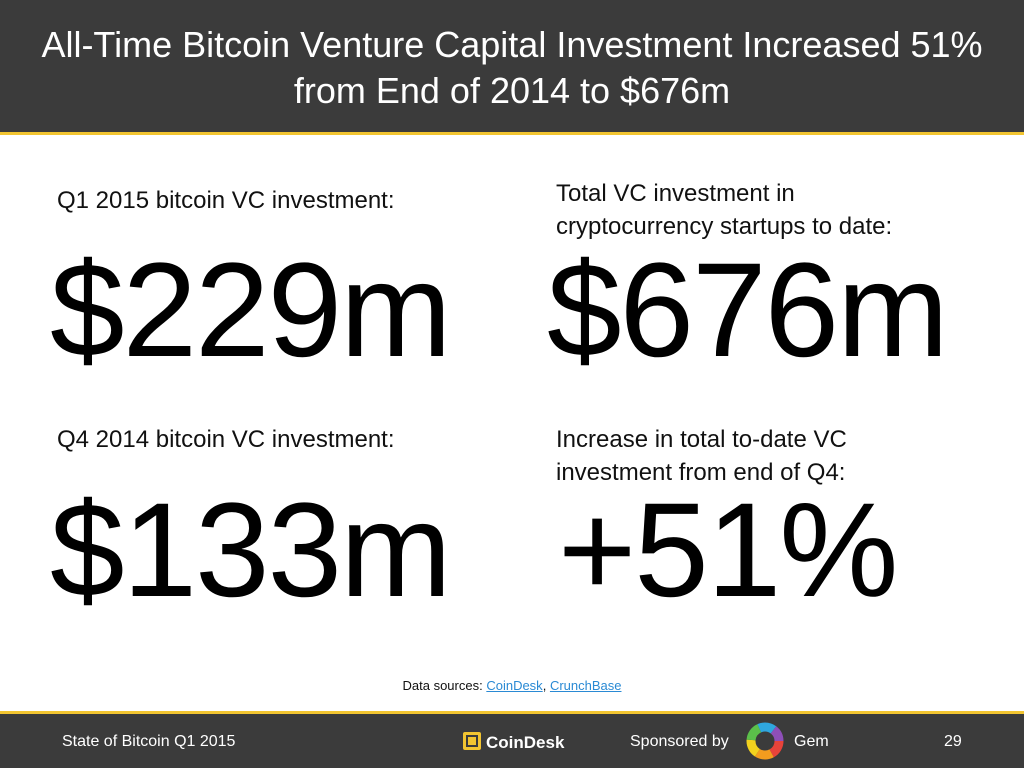  I want to click on stat-label: Q1 2015 bitcoin VC investment:, so click(226, 200).